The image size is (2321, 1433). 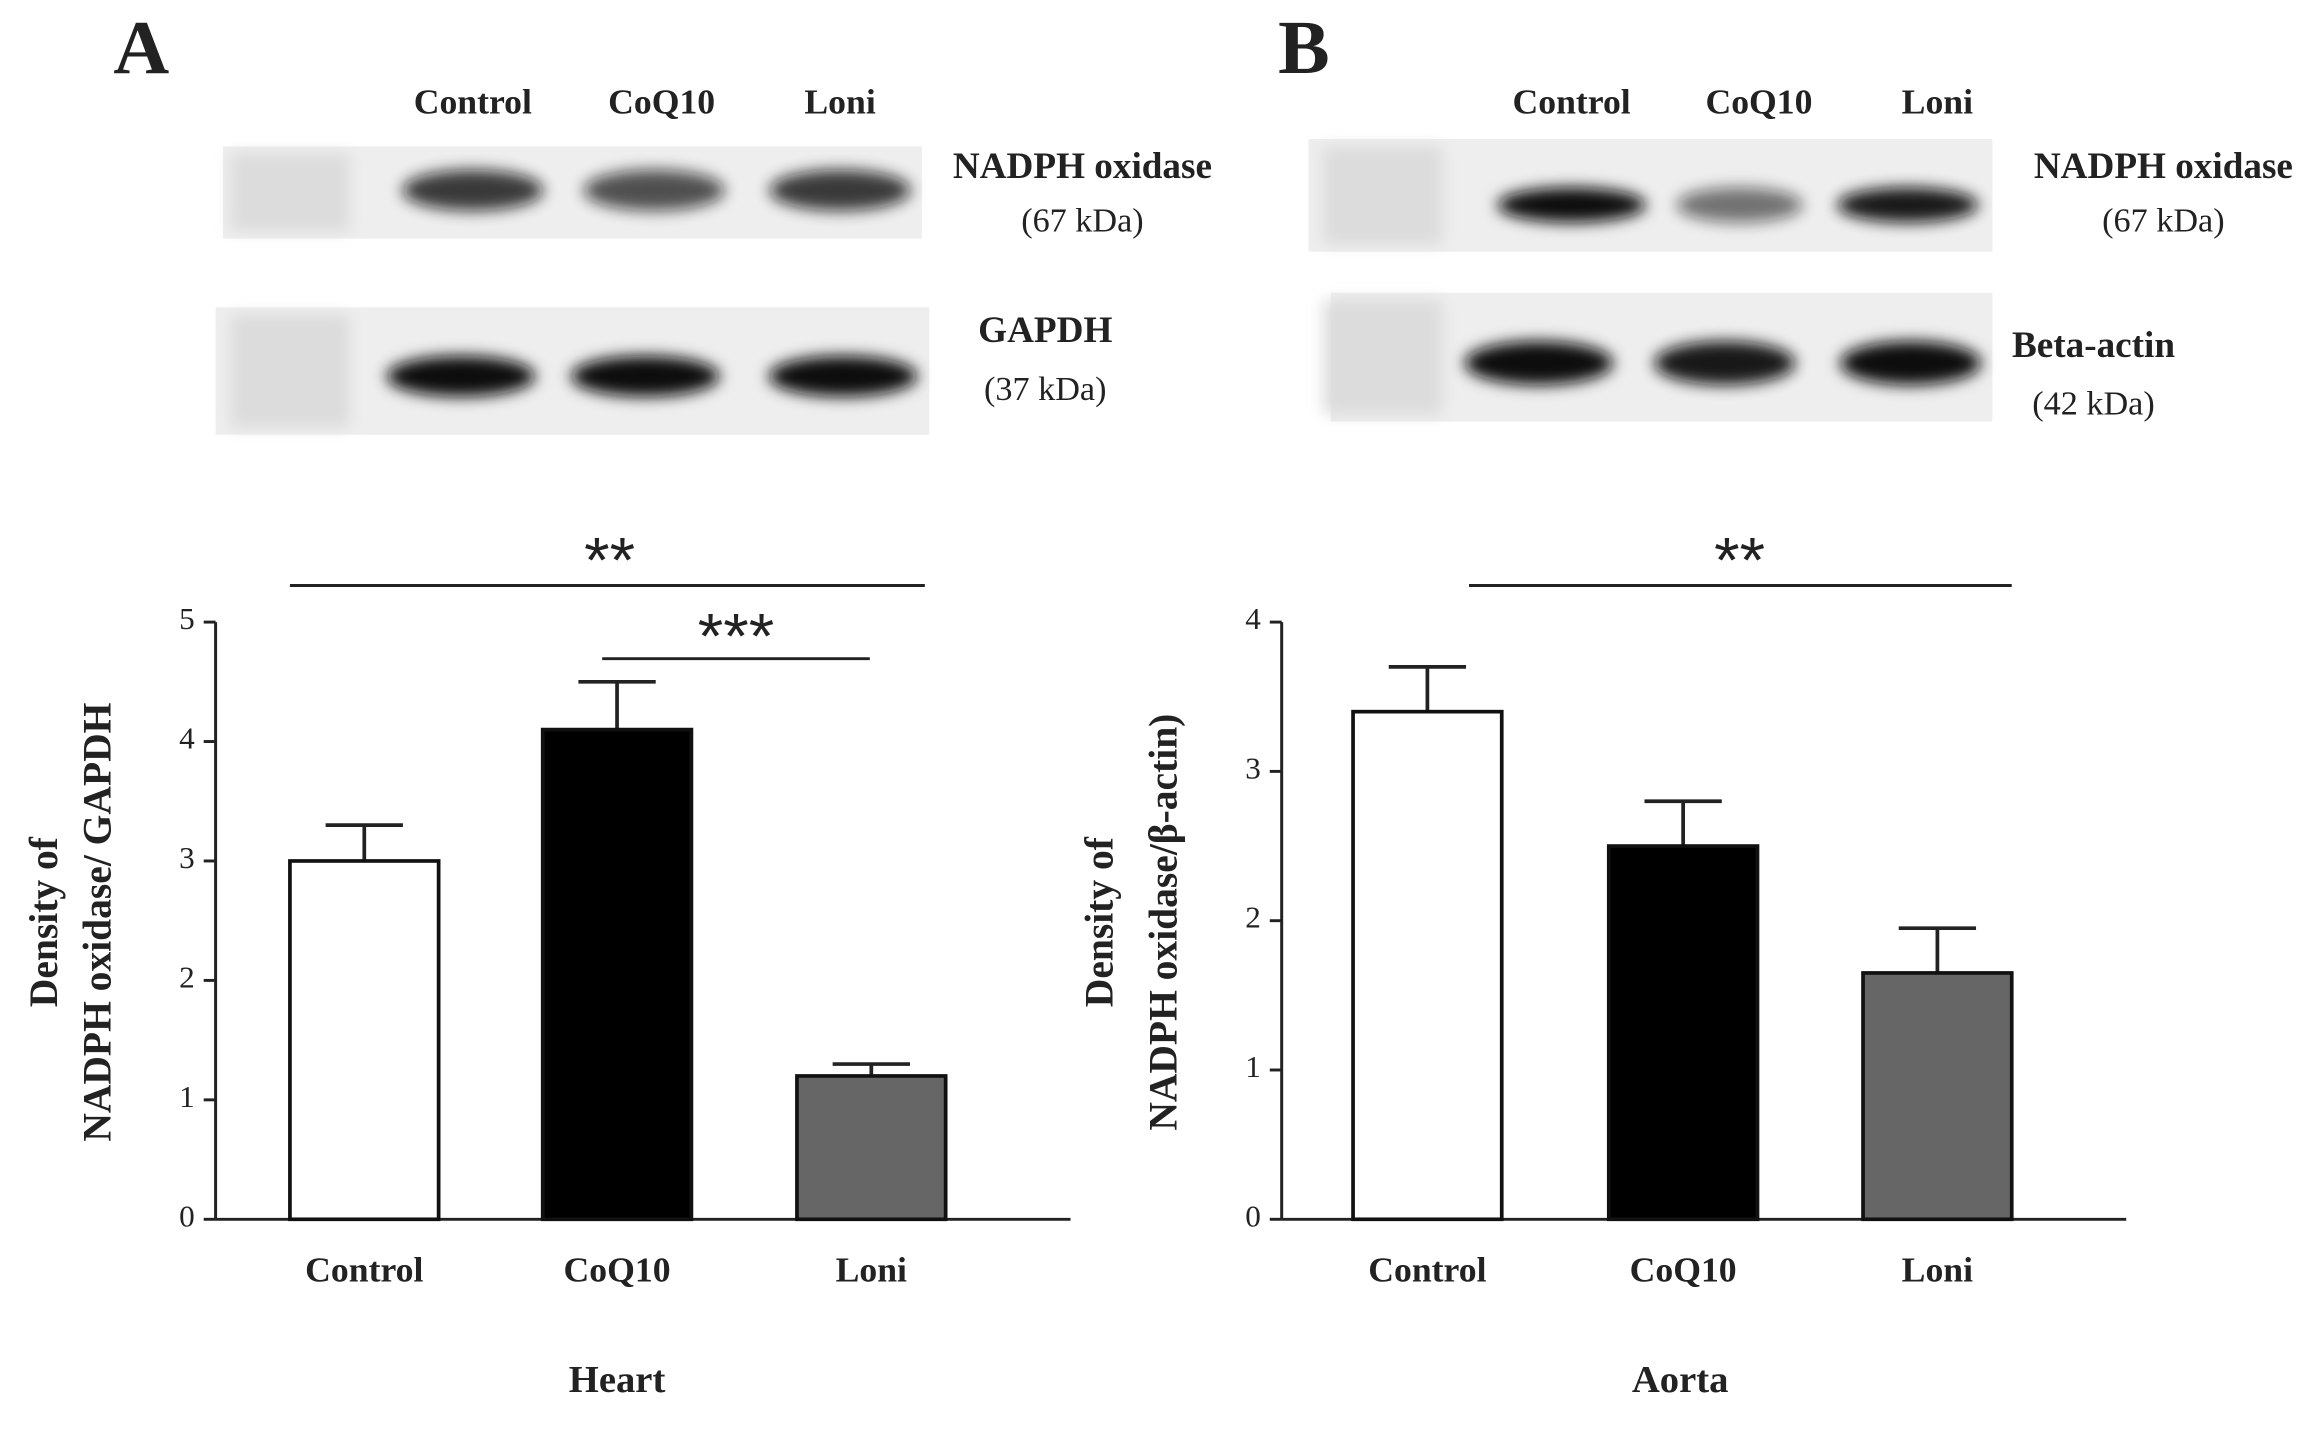 What do you see at coordinates (2093, 344) in the screenshot?
I see `blot-protein: Beta-actin` at bounding box center [2093, 344].